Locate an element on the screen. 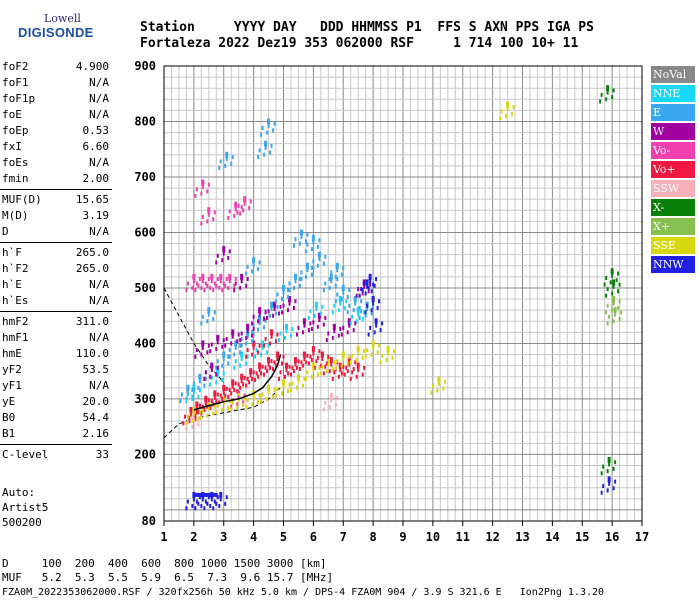 The image size is (700, 600). y-tick-label: 600 is located at coordinates (145, 232).